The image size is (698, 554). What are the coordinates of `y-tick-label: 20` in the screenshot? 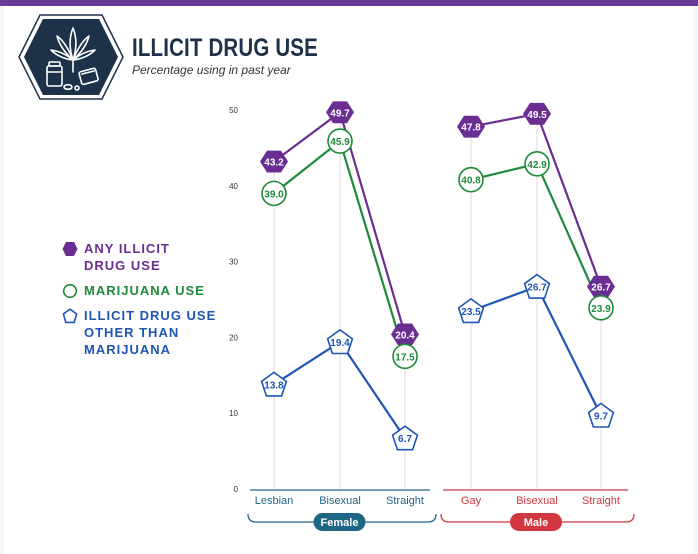 It's located at (233, 337).